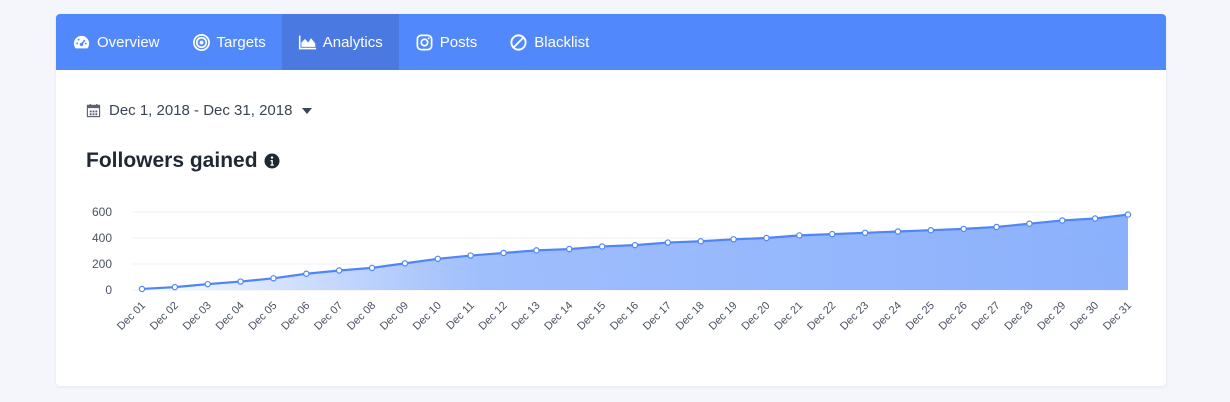 The image size is (1230, 402). I want to click on x-tick-label: Dec 18, so click(690, 316).